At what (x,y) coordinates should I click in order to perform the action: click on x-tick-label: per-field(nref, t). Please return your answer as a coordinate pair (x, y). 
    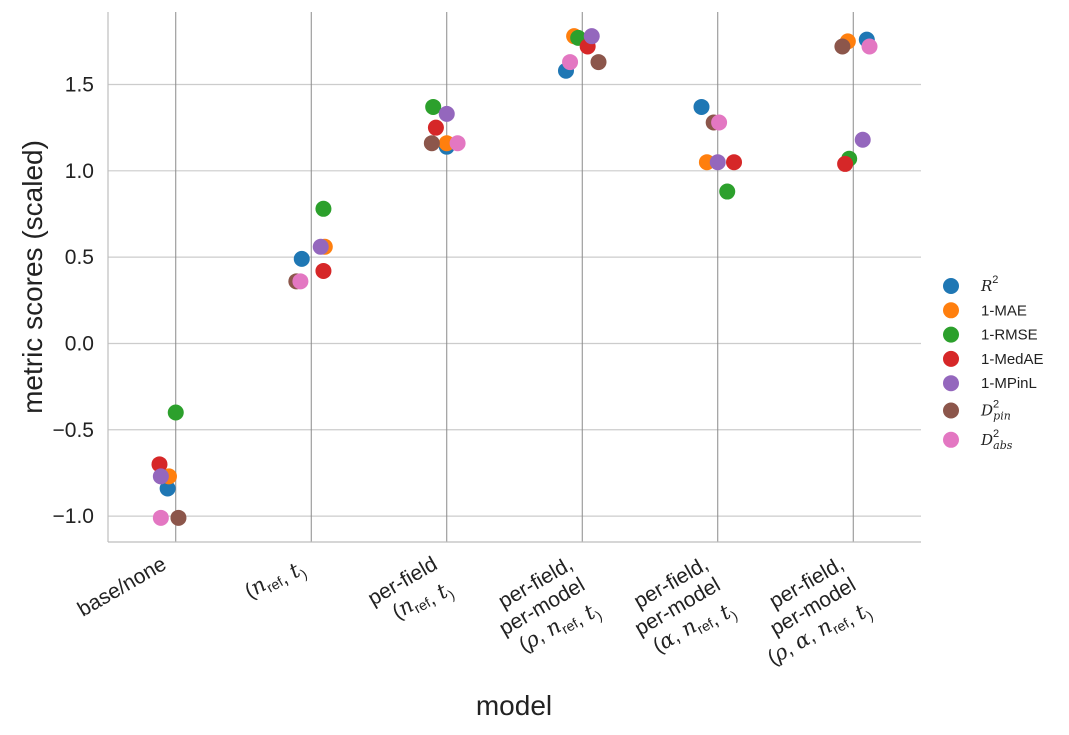
    Looking at the image, I should click on (410, 595).